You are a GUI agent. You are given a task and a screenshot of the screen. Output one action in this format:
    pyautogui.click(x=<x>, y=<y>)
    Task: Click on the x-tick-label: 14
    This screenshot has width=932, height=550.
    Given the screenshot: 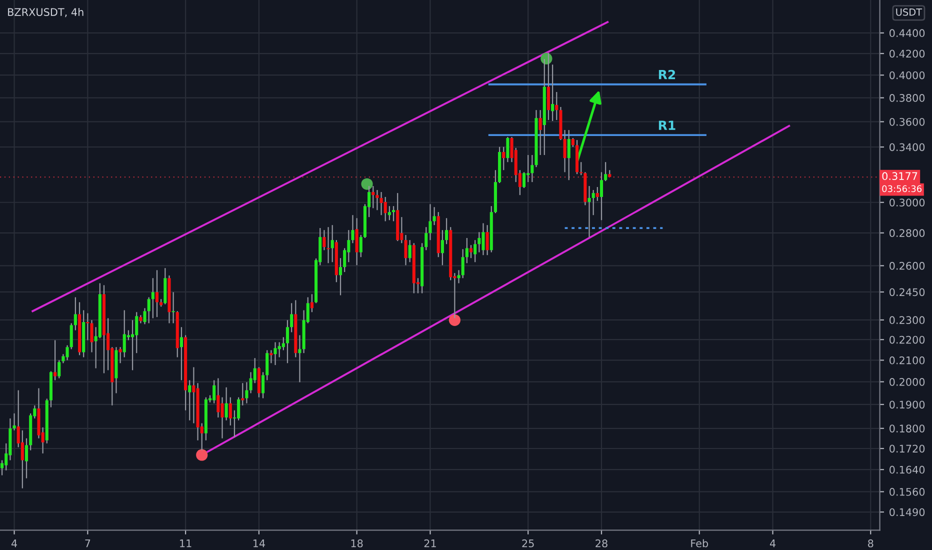 What is the action you would take?
    pyautogui.click(x=259, y=544)
    